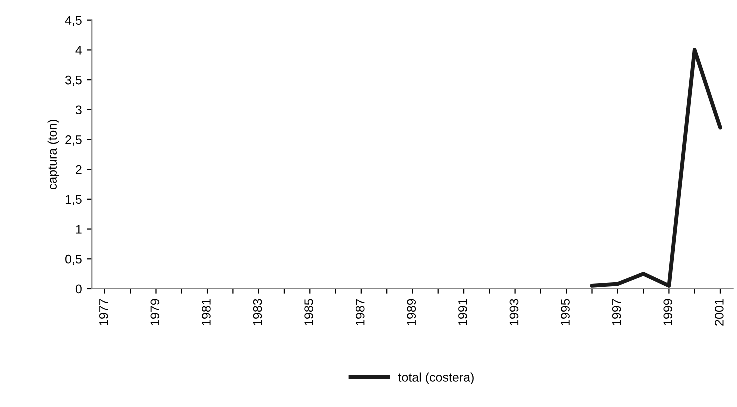  What do you see at coordinates (411, 312) in the screenshot?
I see `x-tick-label: 1989` at bounding box center [411, 312].